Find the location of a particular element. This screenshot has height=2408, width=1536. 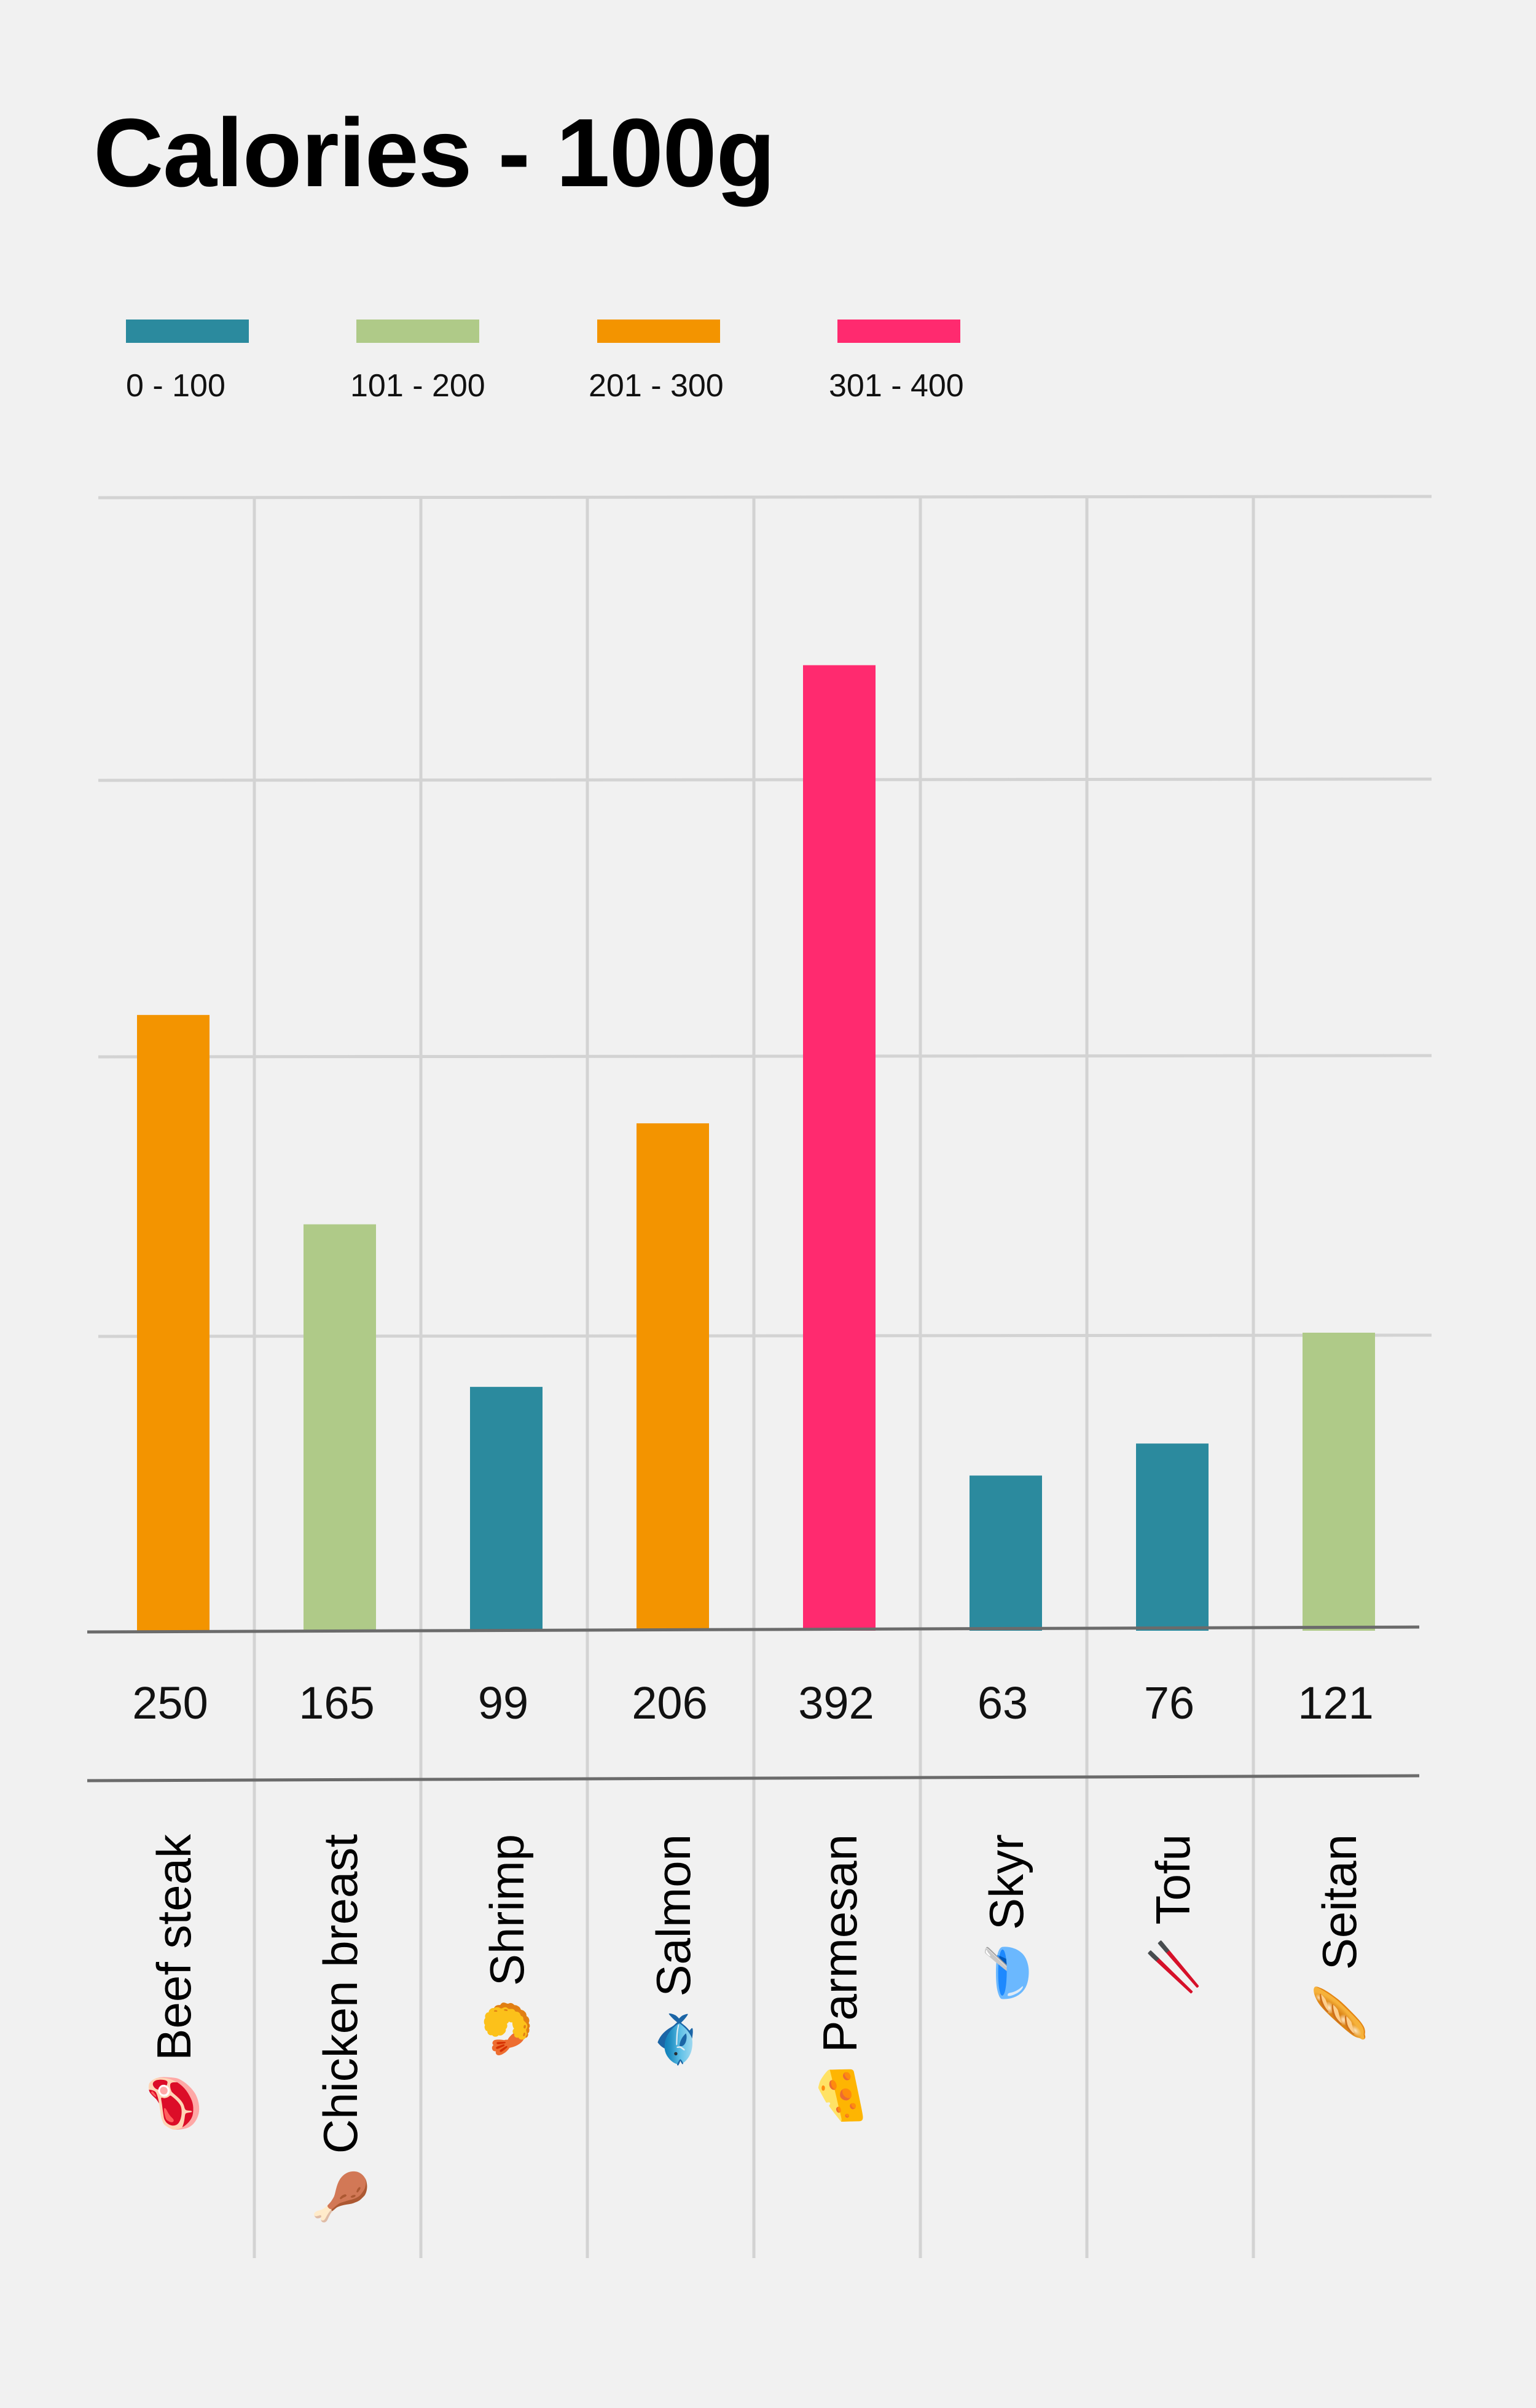

category-label: 🧀 Parmesan is located at coordinates (840, 1979).